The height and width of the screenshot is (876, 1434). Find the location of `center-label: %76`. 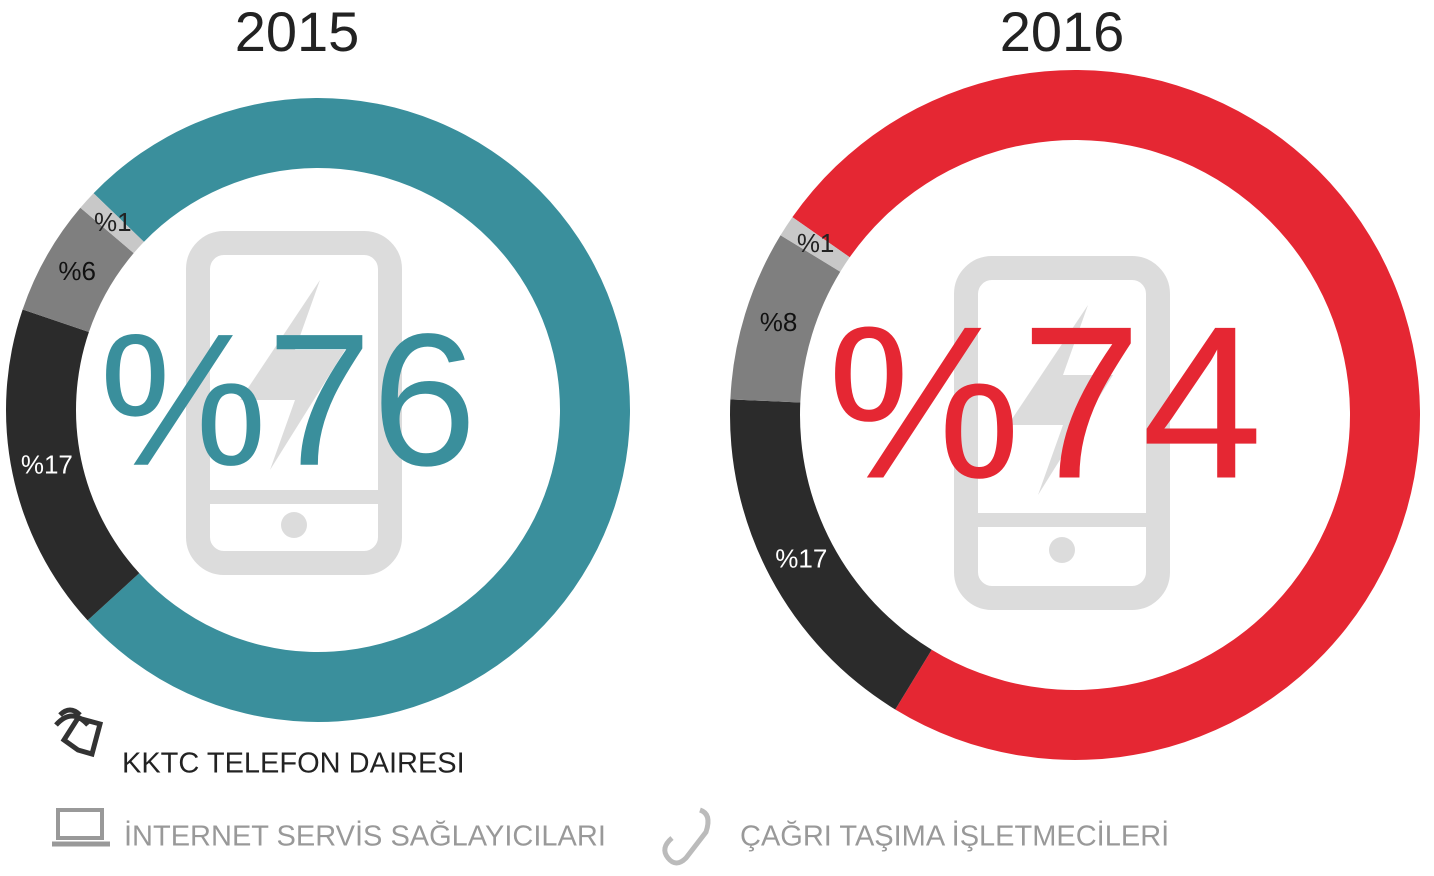

center-label: %76 is located at coordinates (287, 399).